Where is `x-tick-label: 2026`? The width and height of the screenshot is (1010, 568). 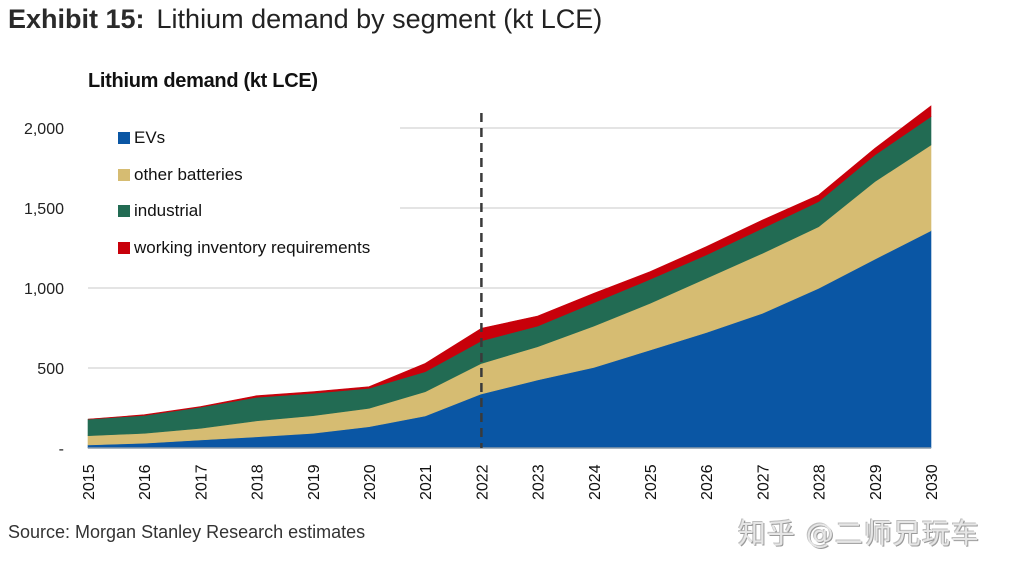
x-tick-label: 2026 is located at coordinates (707, 482).